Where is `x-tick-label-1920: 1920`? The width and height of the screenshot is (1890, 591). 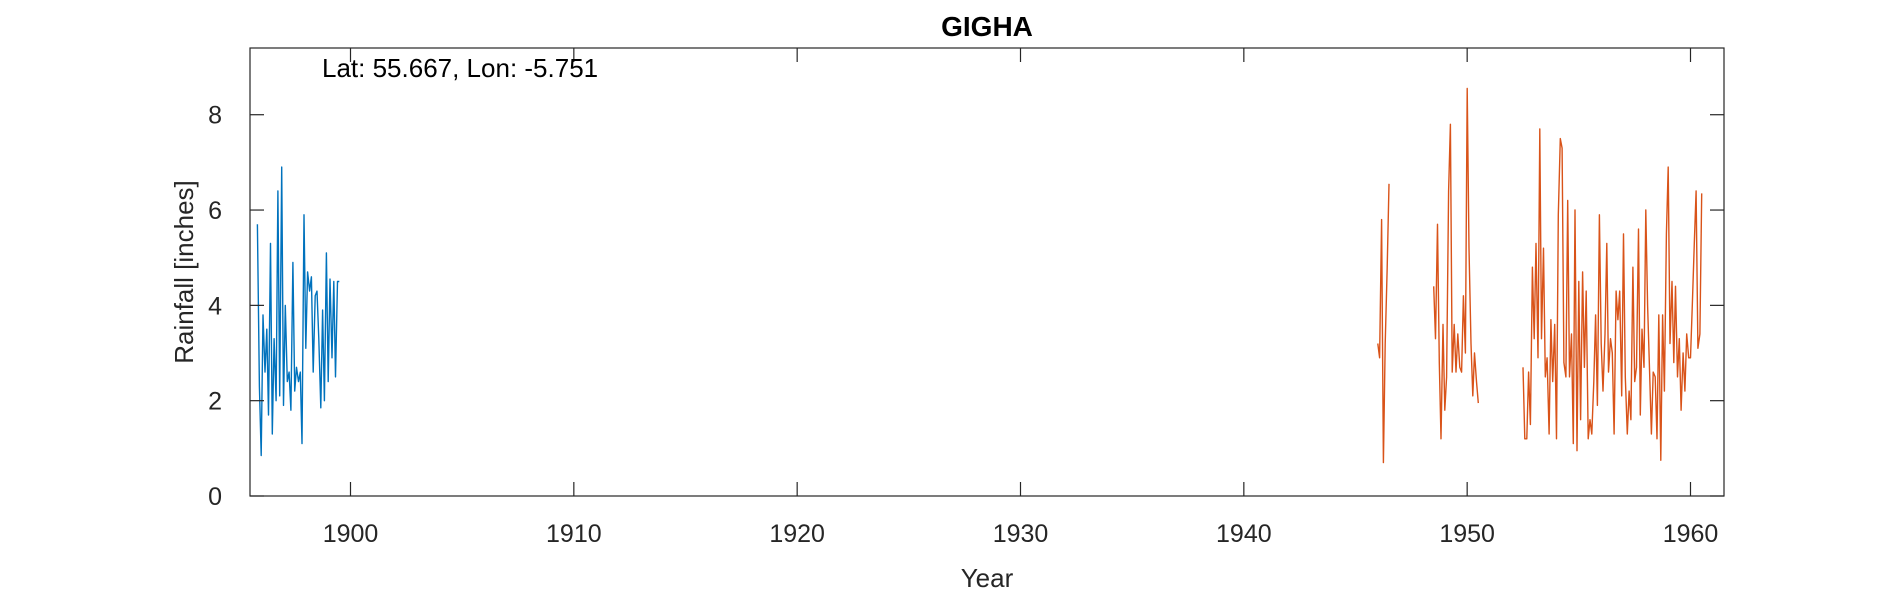
x-tick-label-1920: 1920 is located at coordinates (797, 534).